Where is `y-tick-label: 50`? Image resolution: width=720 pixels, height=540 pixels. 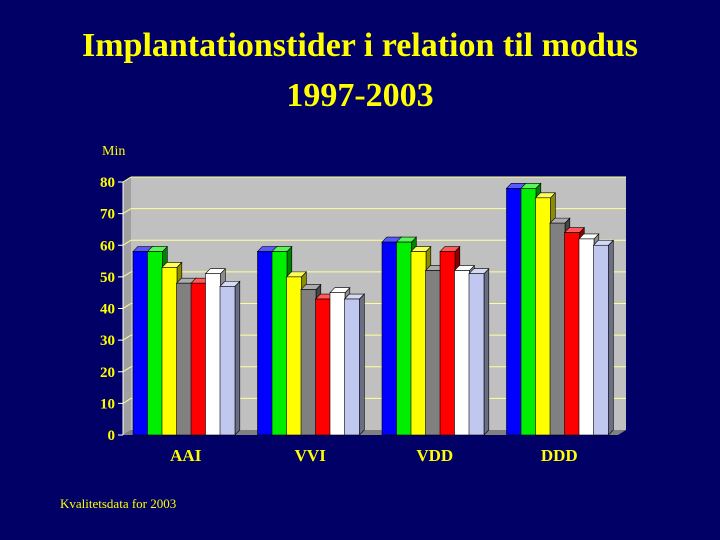
y-tick-label: 50 is located at coordinates (107, 278).